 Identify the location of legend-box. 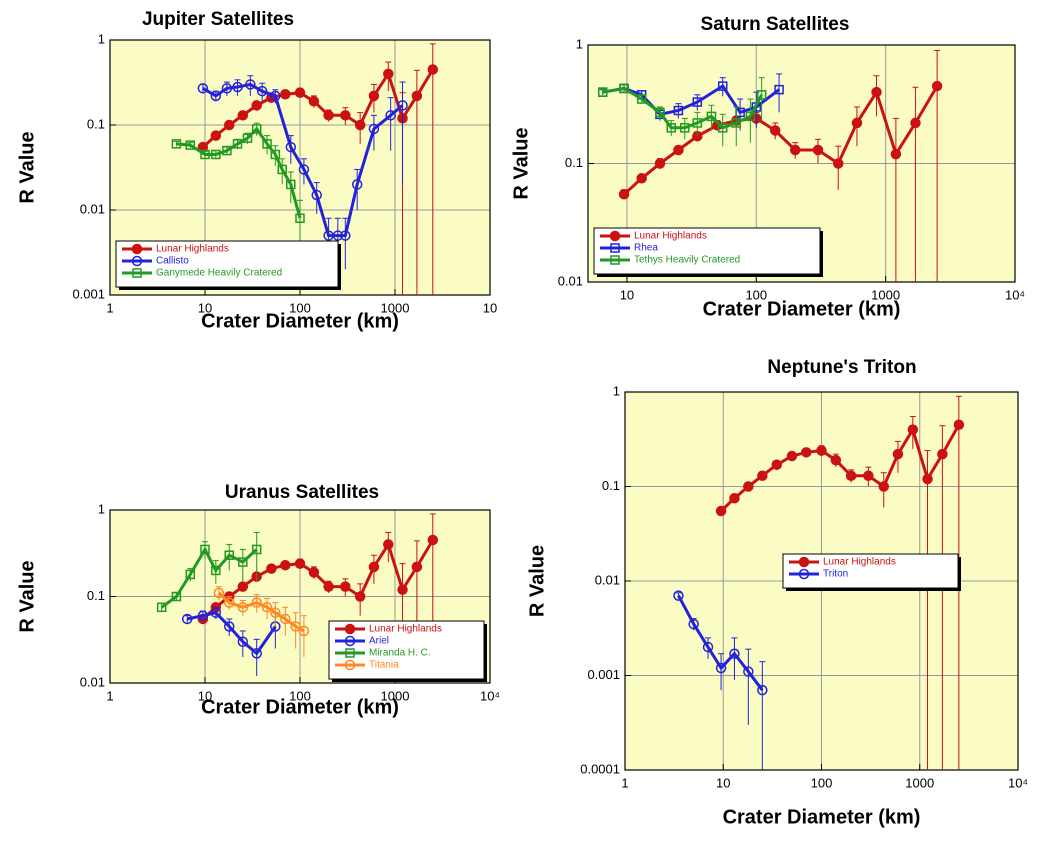
(227, 264).